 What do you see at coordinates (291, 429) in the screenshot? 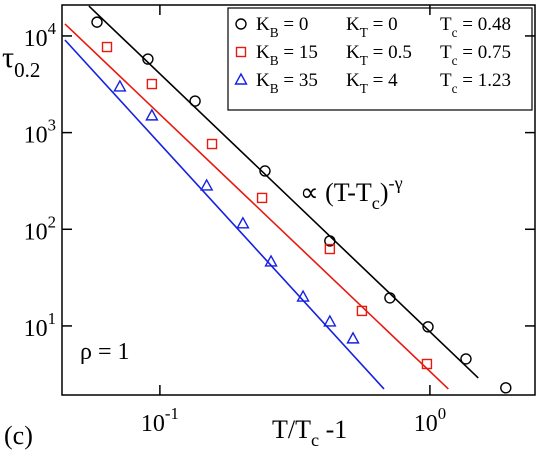
I see `text-run: T/T` at bounding box center [291, 429].